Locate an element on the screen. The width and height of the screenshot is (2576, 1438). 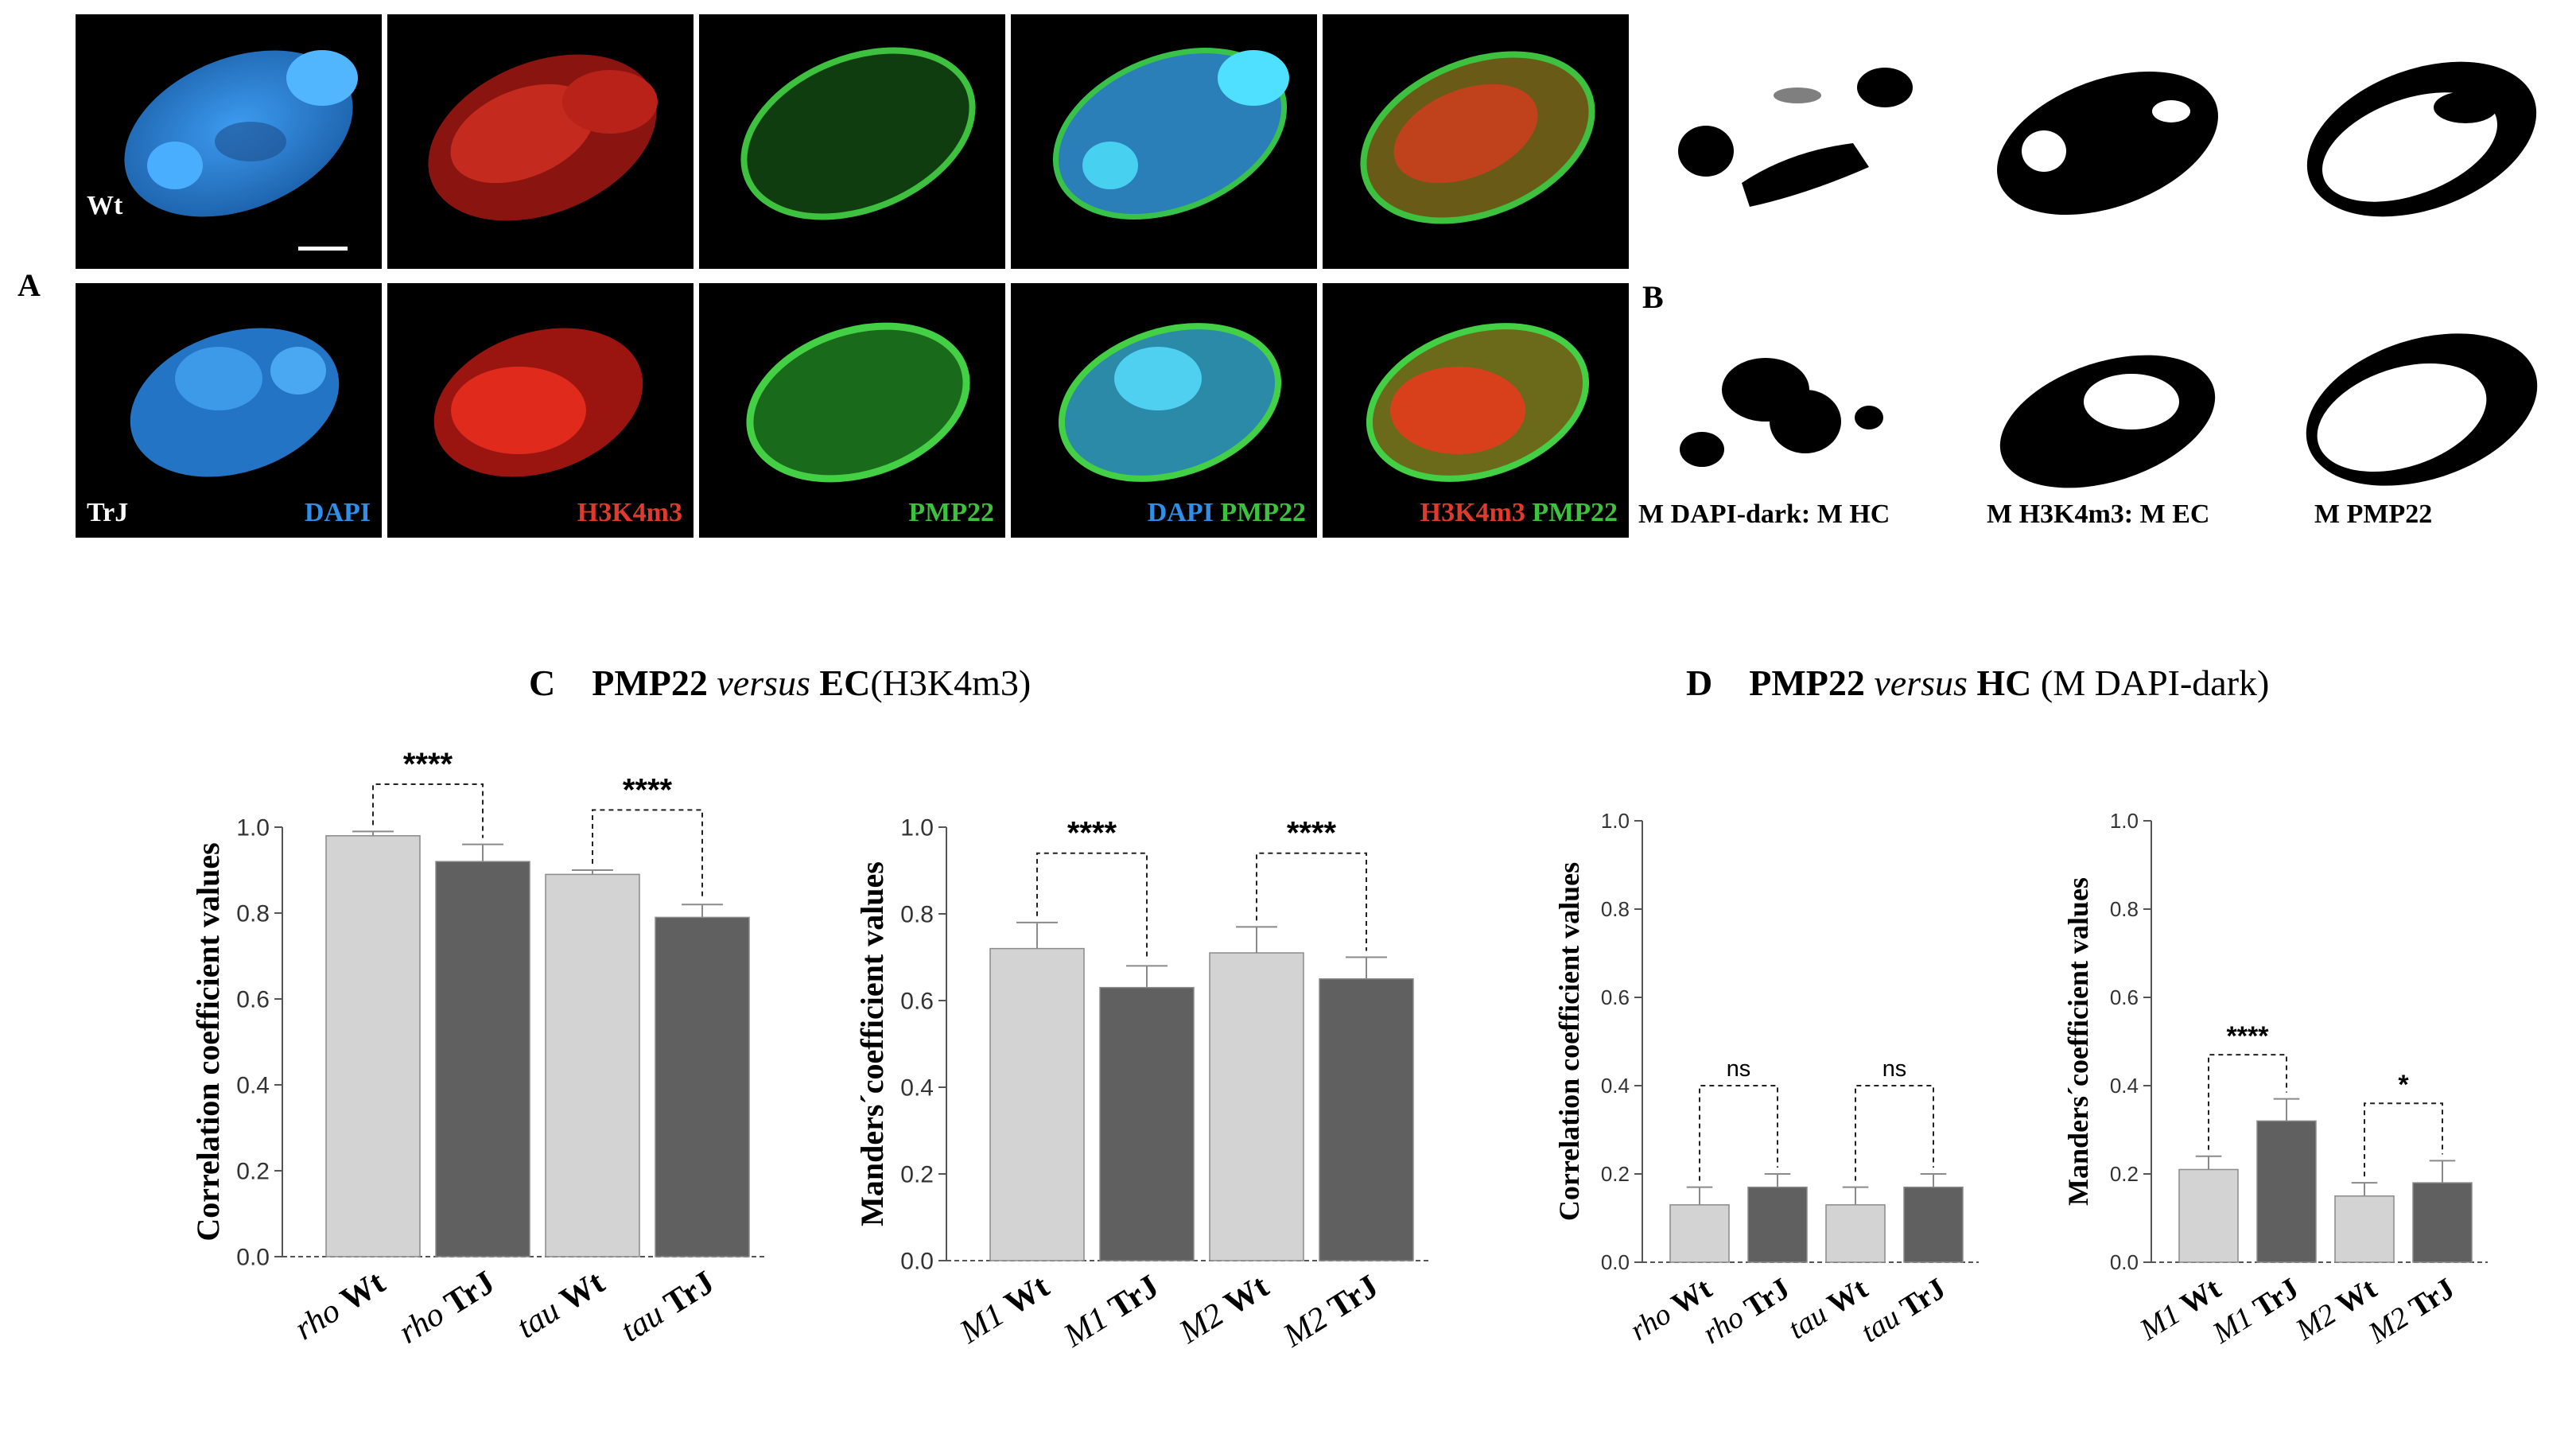
panel-c-title: C PMP22 versus EC(H3K4m3) is located at coordinates (780, 683).